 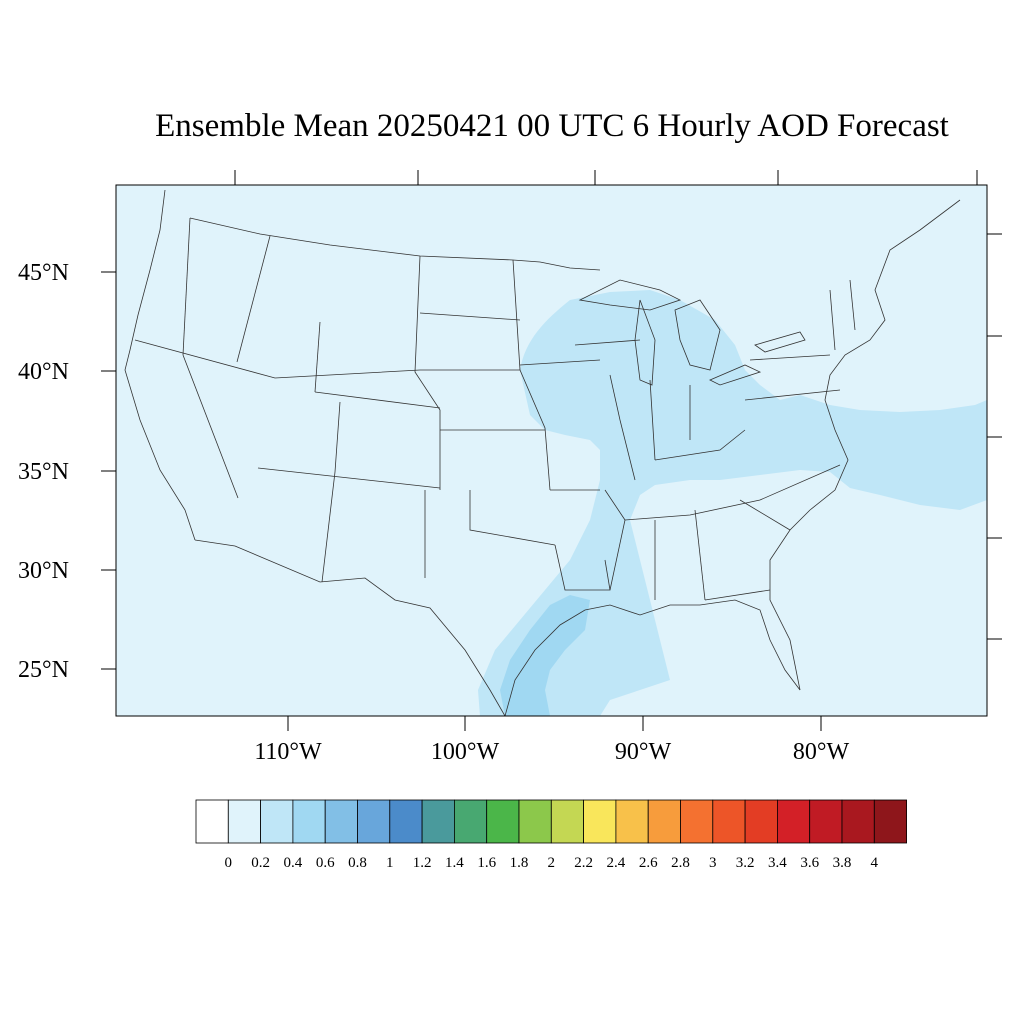 I want to click on colorbar-label: 4, so click(x=874, y=863).